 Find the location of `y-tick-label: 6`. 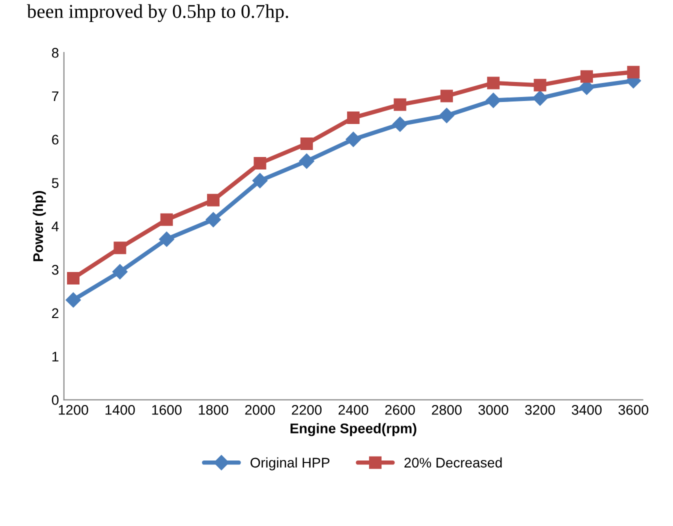

y-tick-label: 6 is located at coordinates (55, 139).